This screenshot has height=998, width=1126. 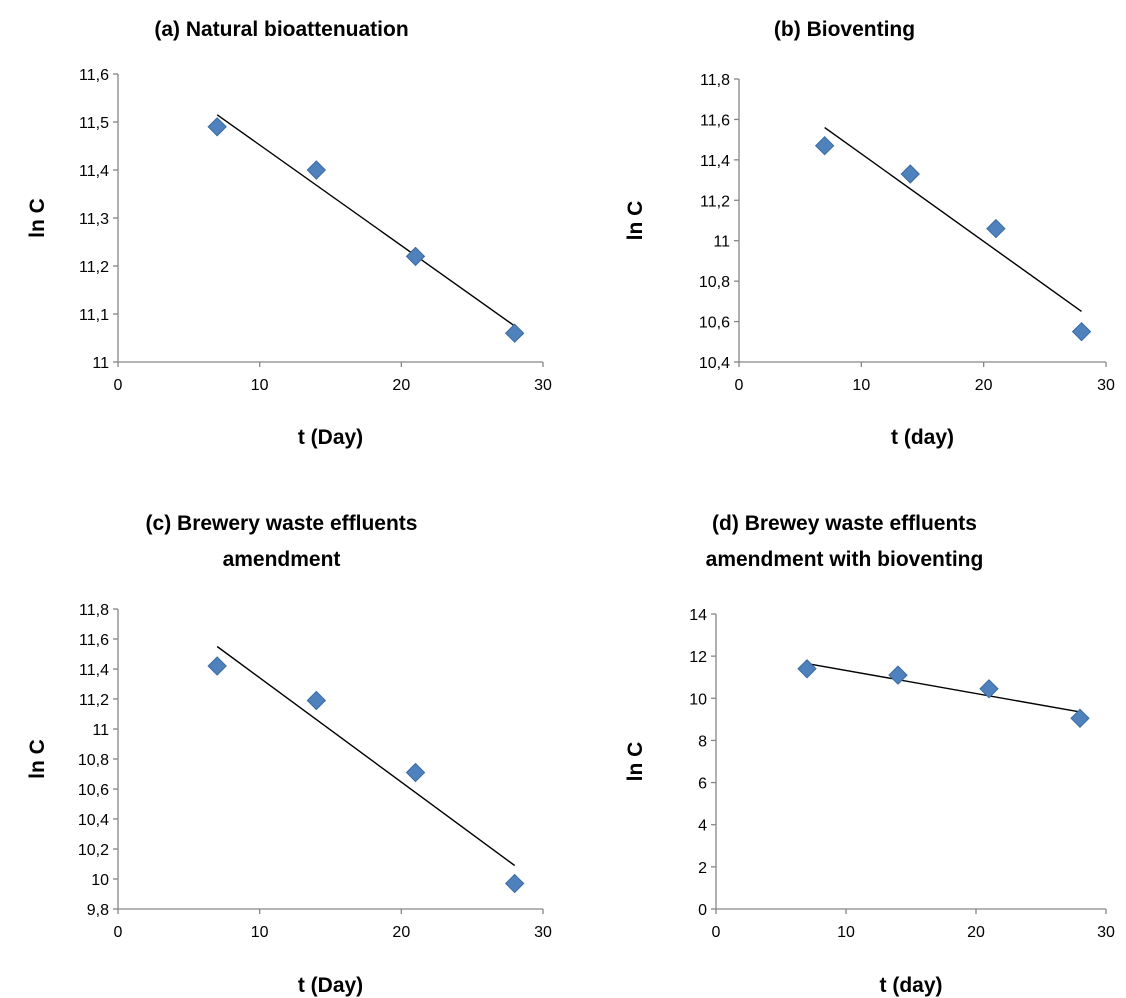 I want to click on y-tick-label: 8, so click(x=702, y=741).